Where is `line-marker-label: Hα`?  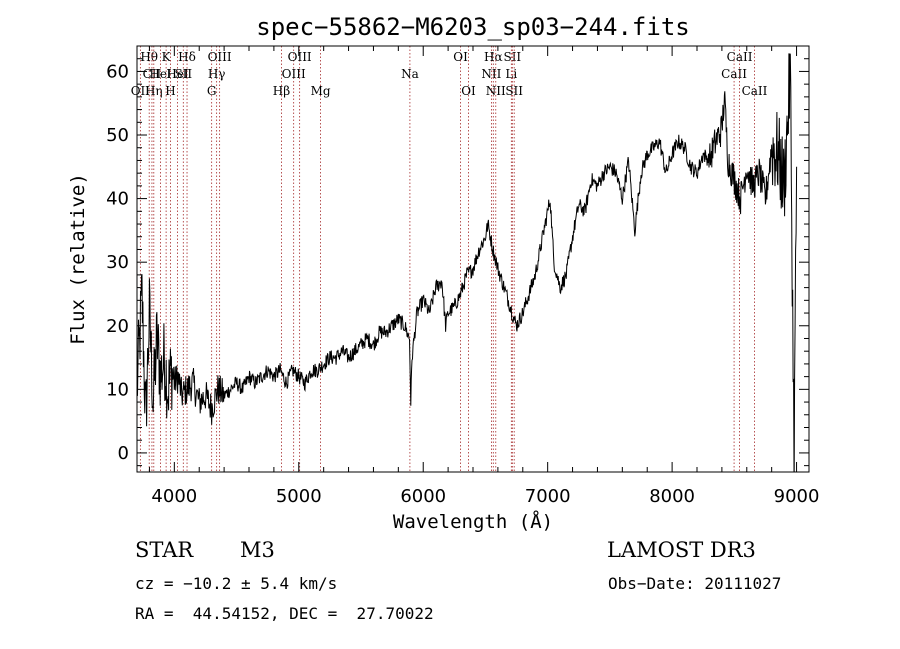 line-marker-label: Hα is located at coordinates (493, 57).